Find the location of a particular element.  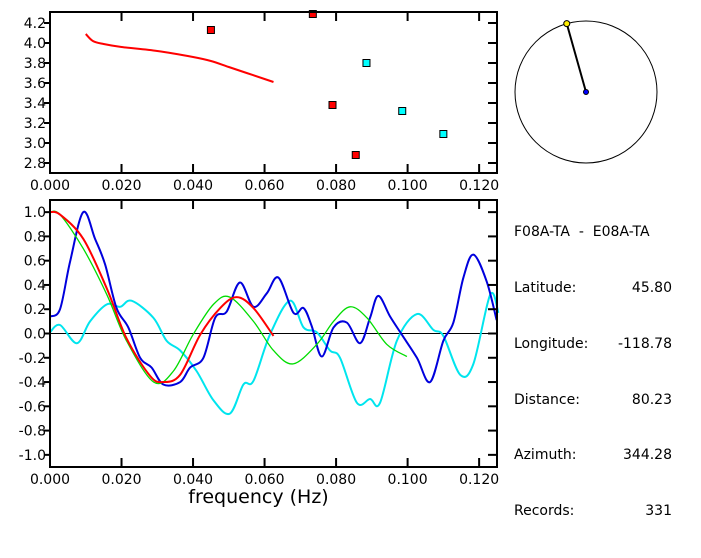

y-tick-label: -1.0 is located at coordinates (32, 456).